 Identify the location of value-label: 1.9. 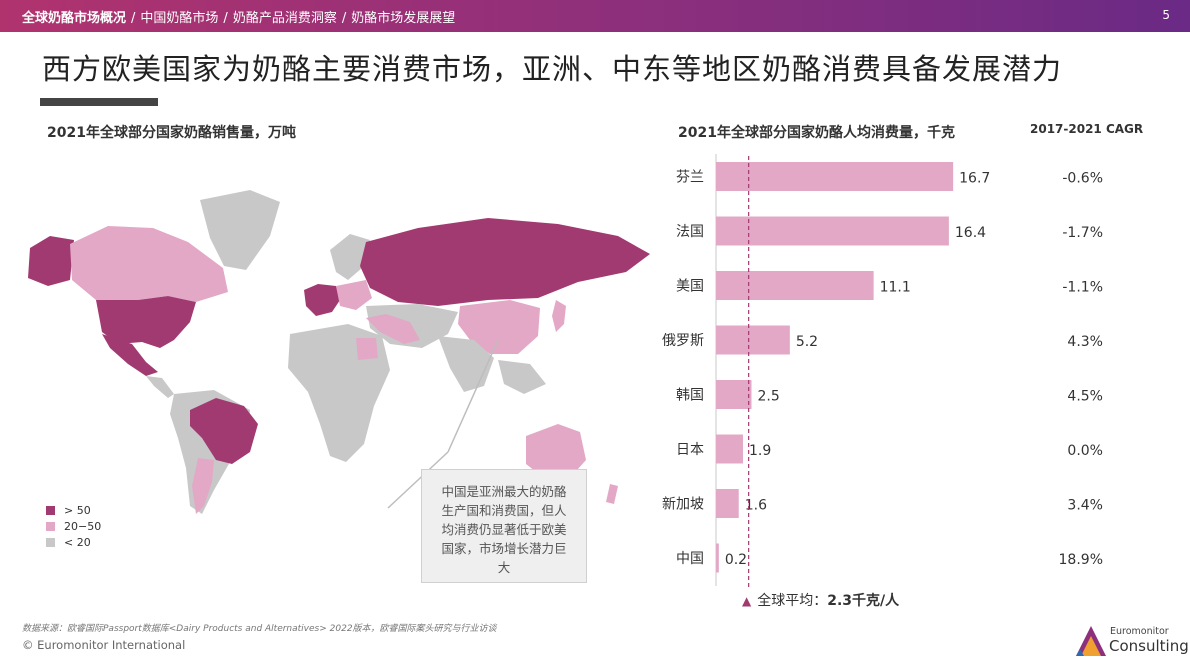
(760, 451).